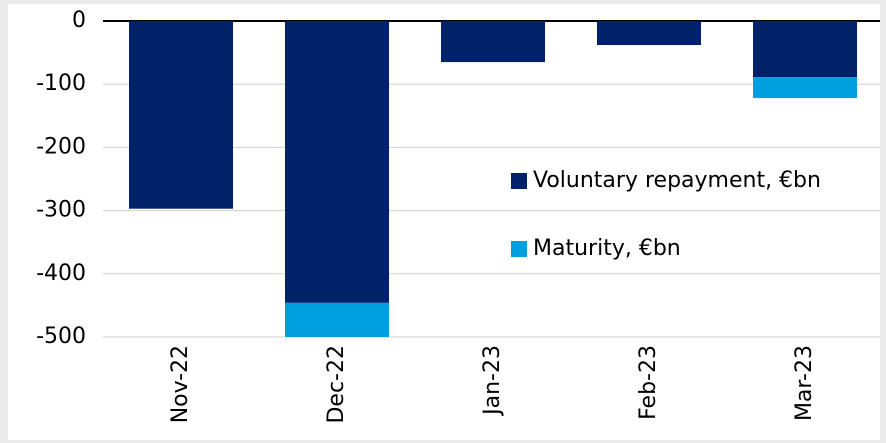 This screenshot has height=443, width=886. Describe the element at coordinates (677, 180) in the screenshot. I see `legend-label: Voluntary repayment, €bn` at that location.